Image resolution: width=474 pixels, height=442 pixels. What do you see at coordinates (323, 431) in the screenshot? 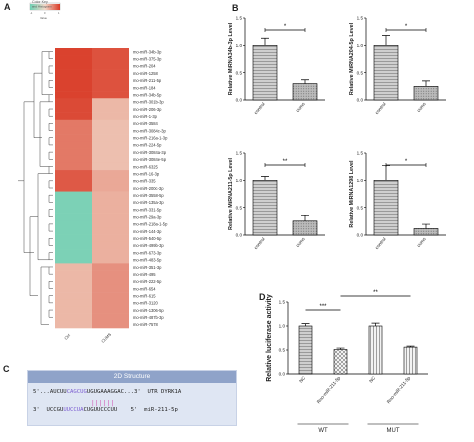
I see `group-label: WT` at bounding box center [323, 431].